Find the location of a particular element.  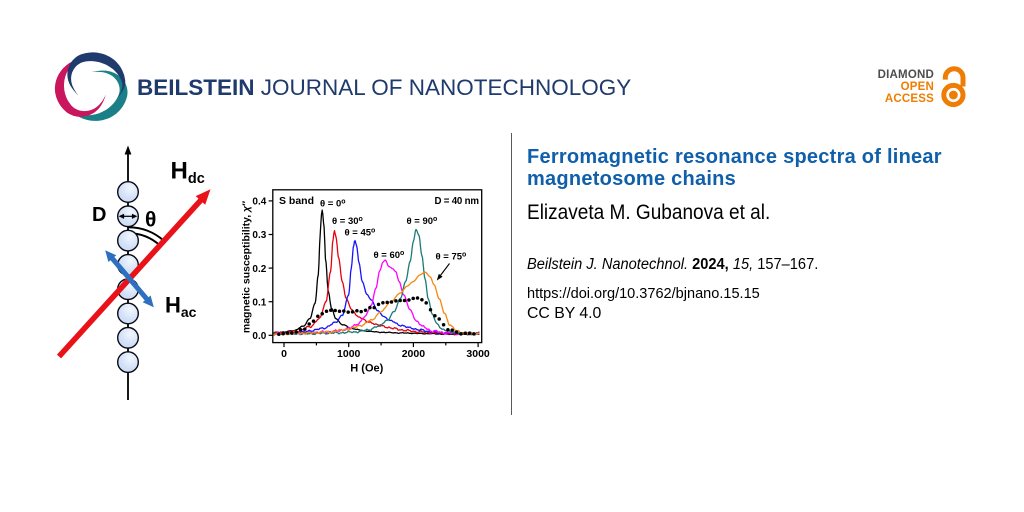

svg-text: S band is located at coordinates (296, 201).